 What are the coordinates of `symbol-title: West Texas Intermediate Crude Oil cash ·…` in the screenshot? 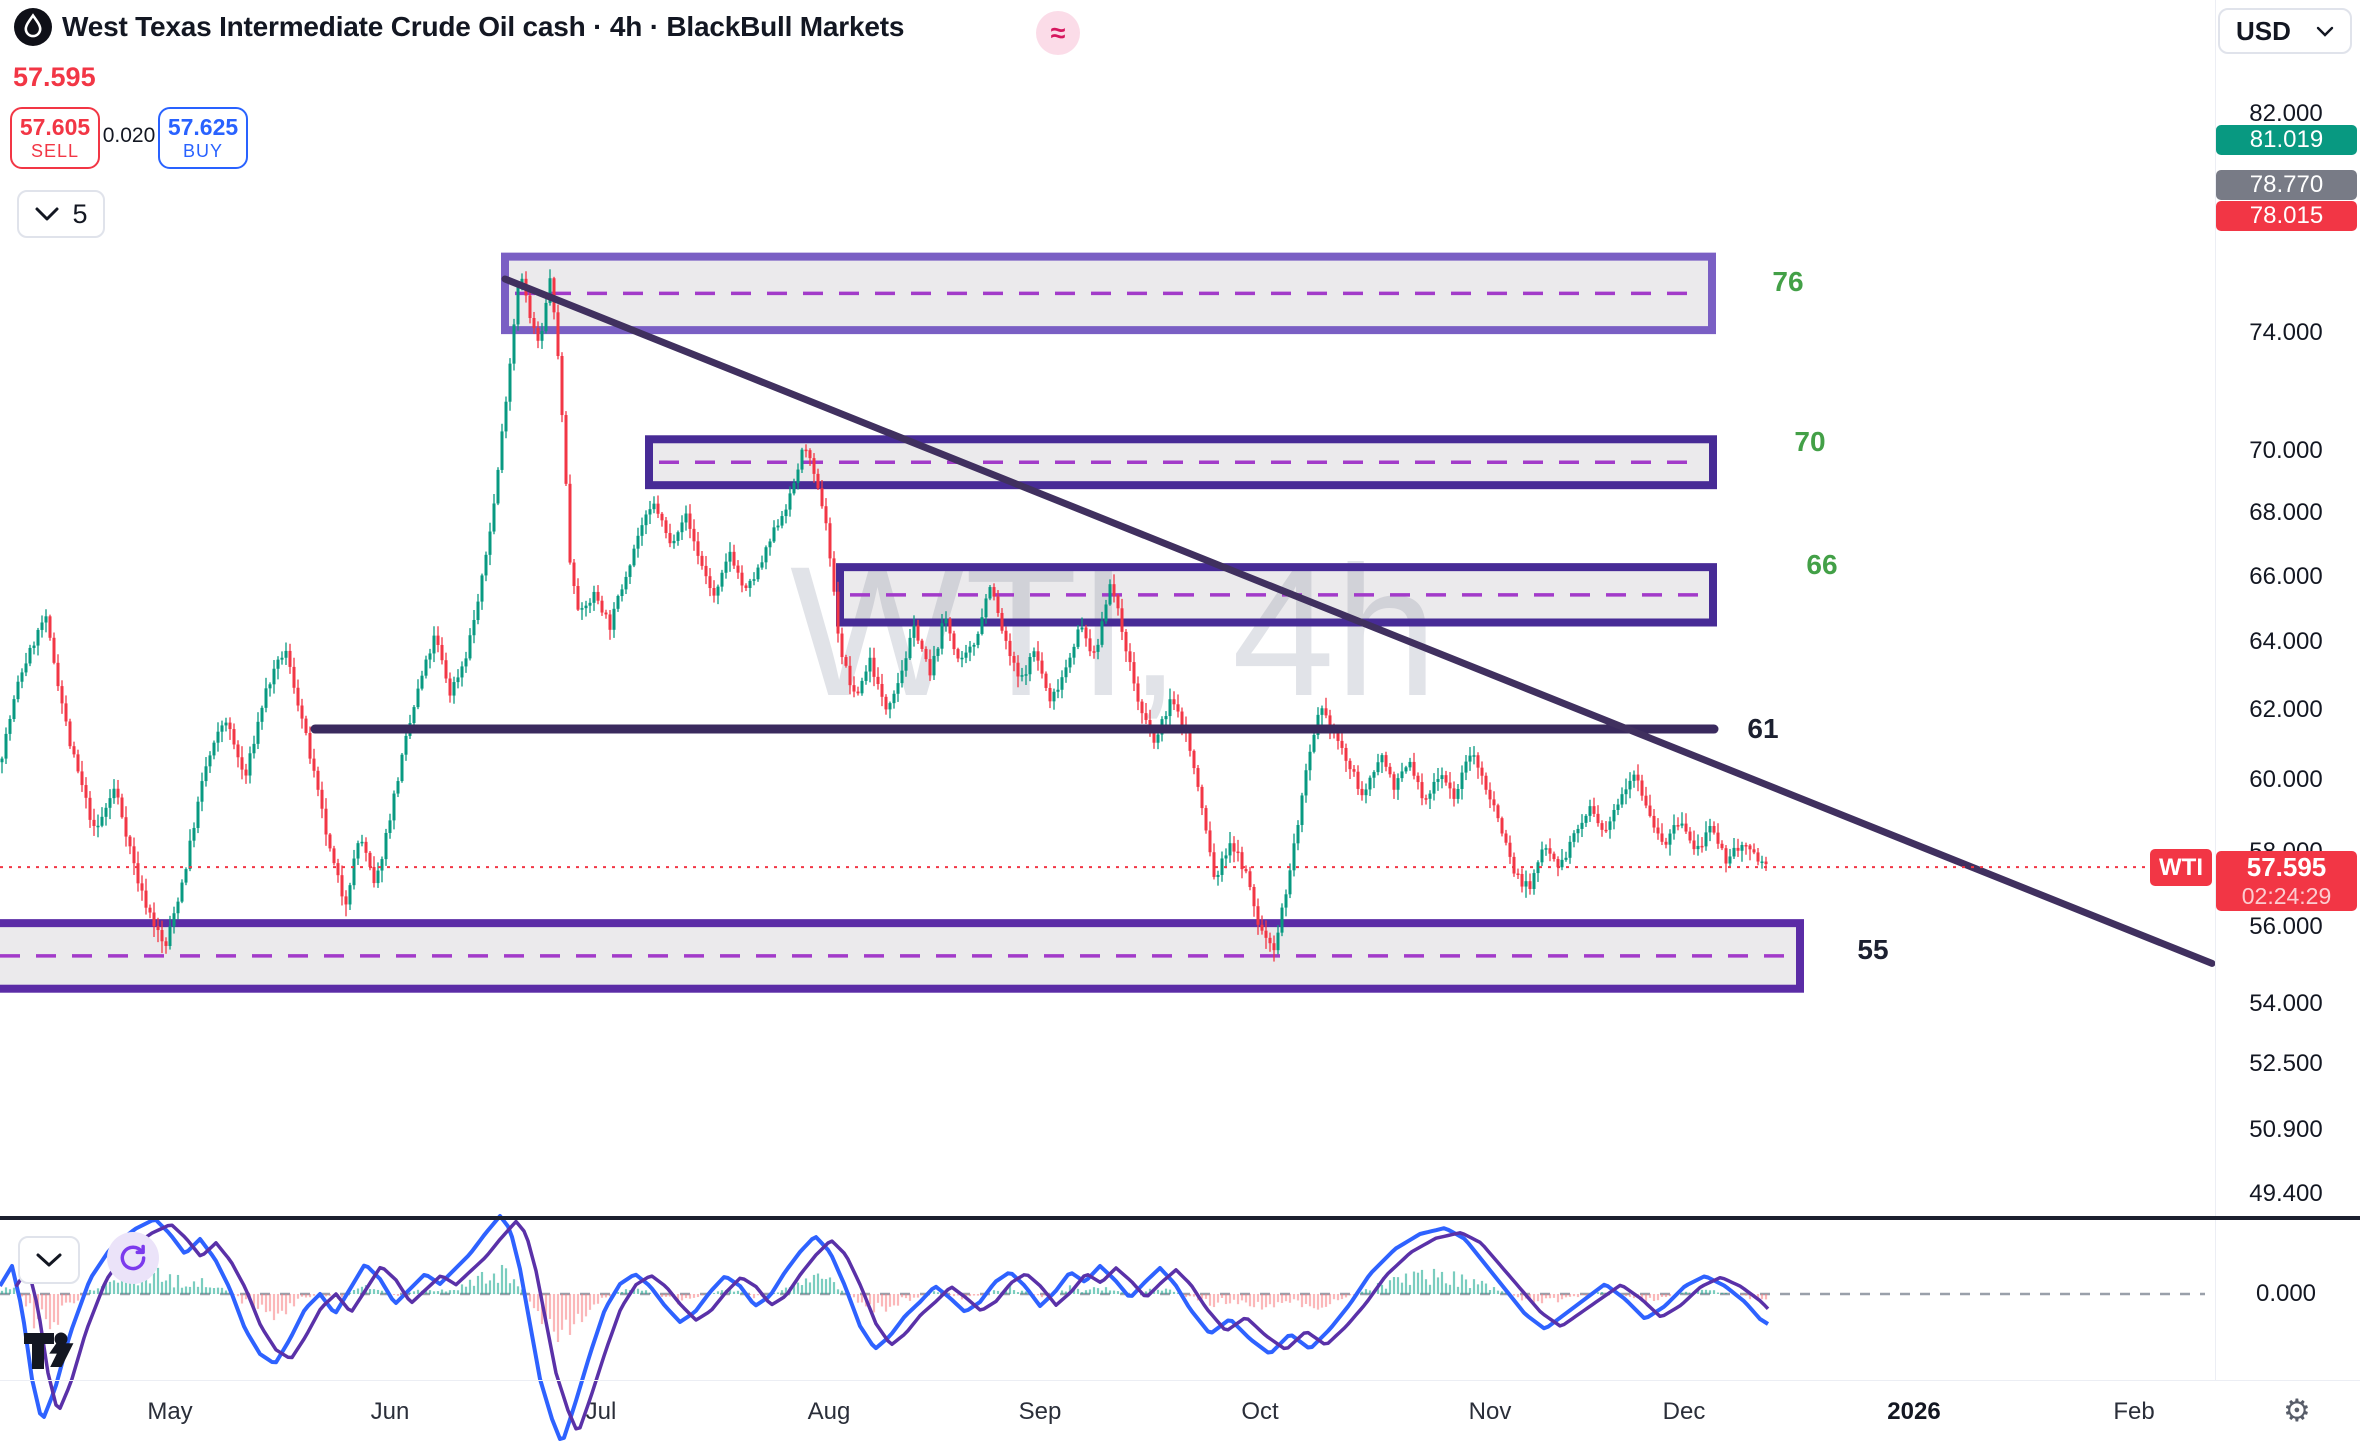 It's located at (483, 26).